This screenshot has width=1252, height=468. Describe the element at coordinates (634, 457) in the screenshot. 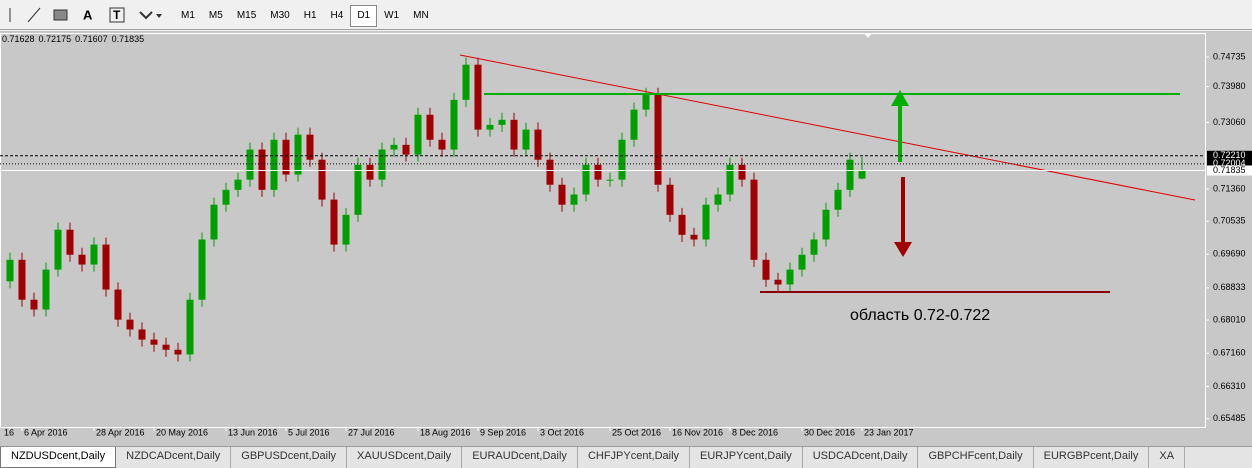

I see `chart-tab: CHFJPYcent,Daily` at that location.